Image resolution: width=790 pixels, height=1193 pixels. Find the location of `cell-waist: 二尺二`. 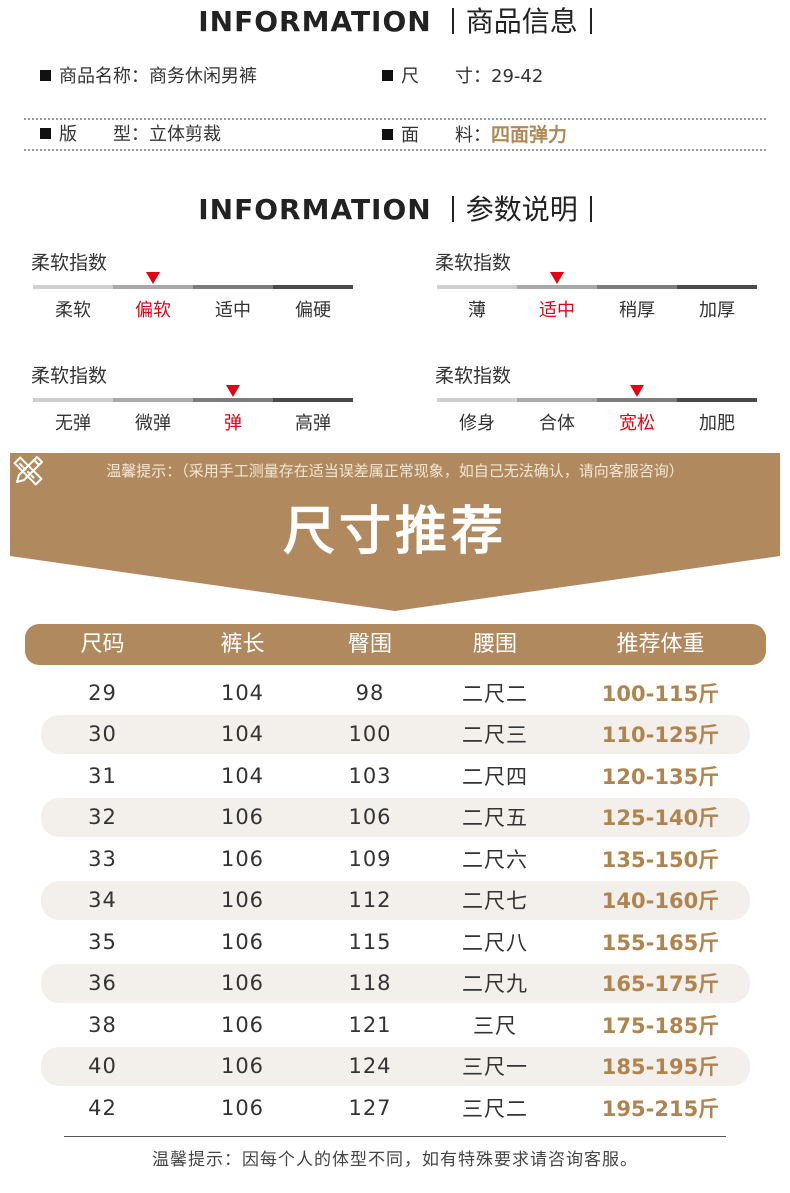

cell-waist: 二尺二 is located at coordinates (495, 693).